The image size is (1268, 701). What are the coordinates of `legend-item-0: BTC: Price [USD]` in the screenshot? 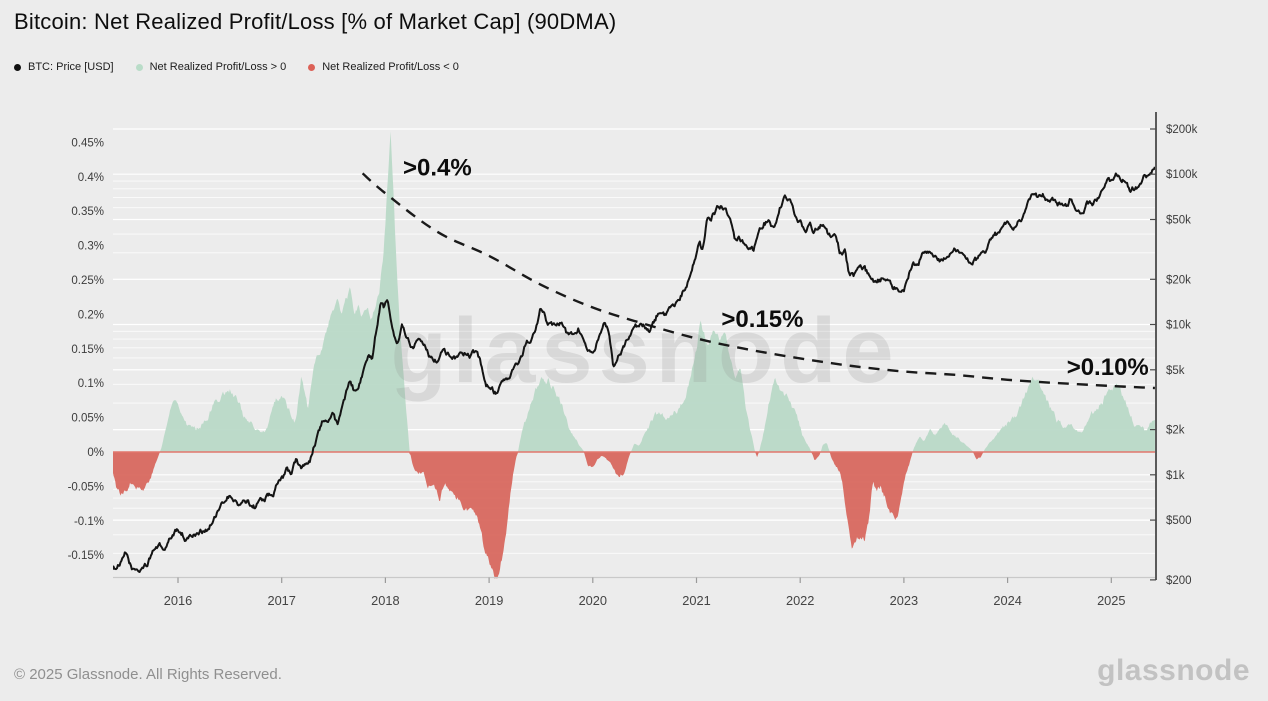 It's located at (64, 67).